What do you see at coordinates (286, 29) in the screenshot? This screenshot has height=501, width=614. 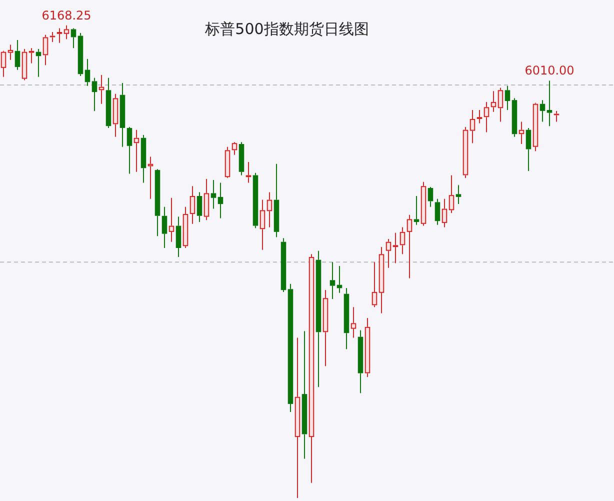 I see `chart-title: 标普500指数期货日线图` at bounding box center [286, 29].